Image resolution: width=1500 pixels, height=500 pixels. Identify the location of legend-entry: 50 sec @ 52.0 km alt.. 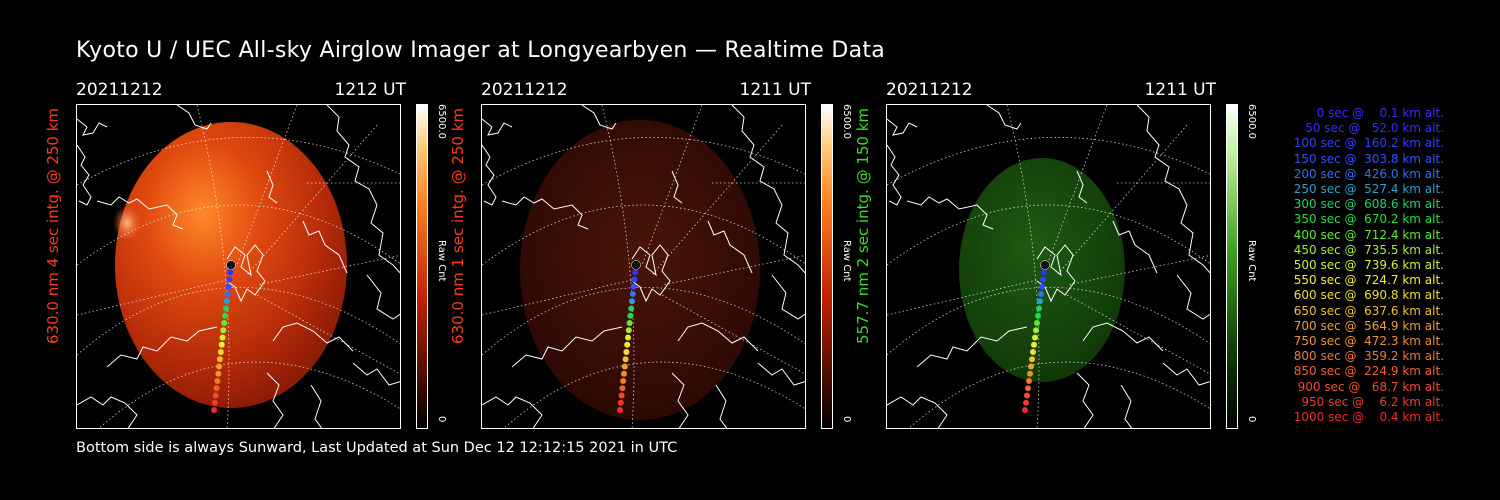
(1374, 128).